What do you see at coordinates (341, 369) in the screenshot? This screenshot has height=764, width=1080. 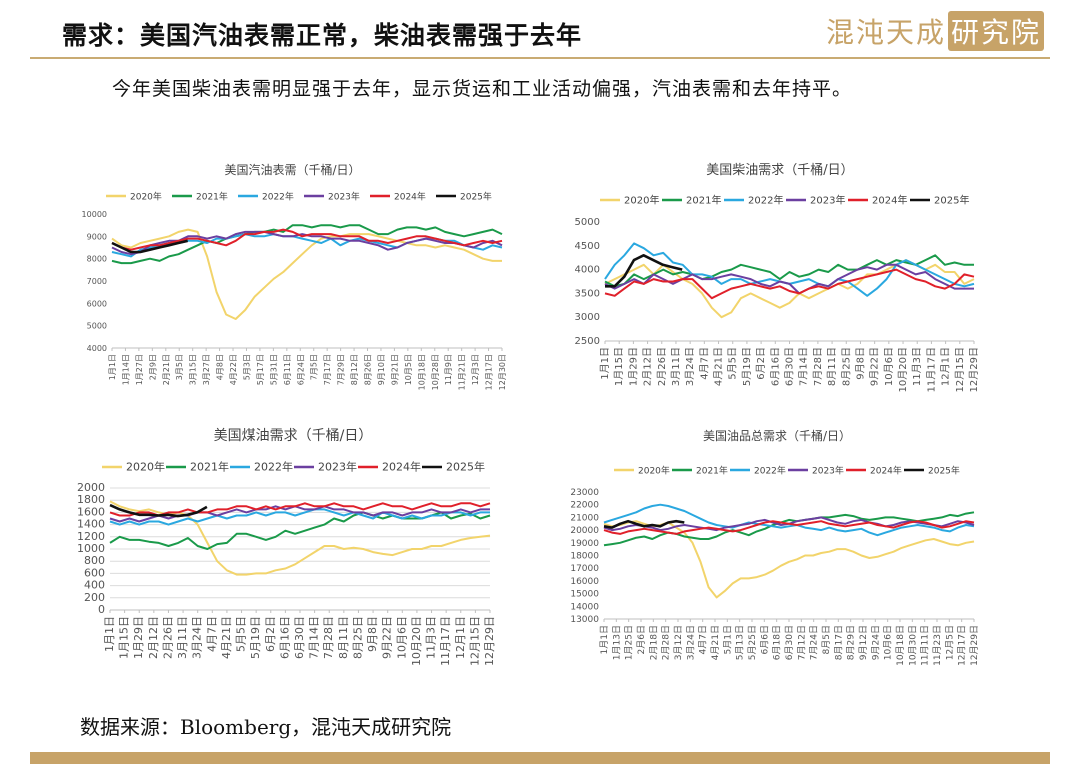 I see `x-tick-label: 7月29日` at bounding box center [341, 369].